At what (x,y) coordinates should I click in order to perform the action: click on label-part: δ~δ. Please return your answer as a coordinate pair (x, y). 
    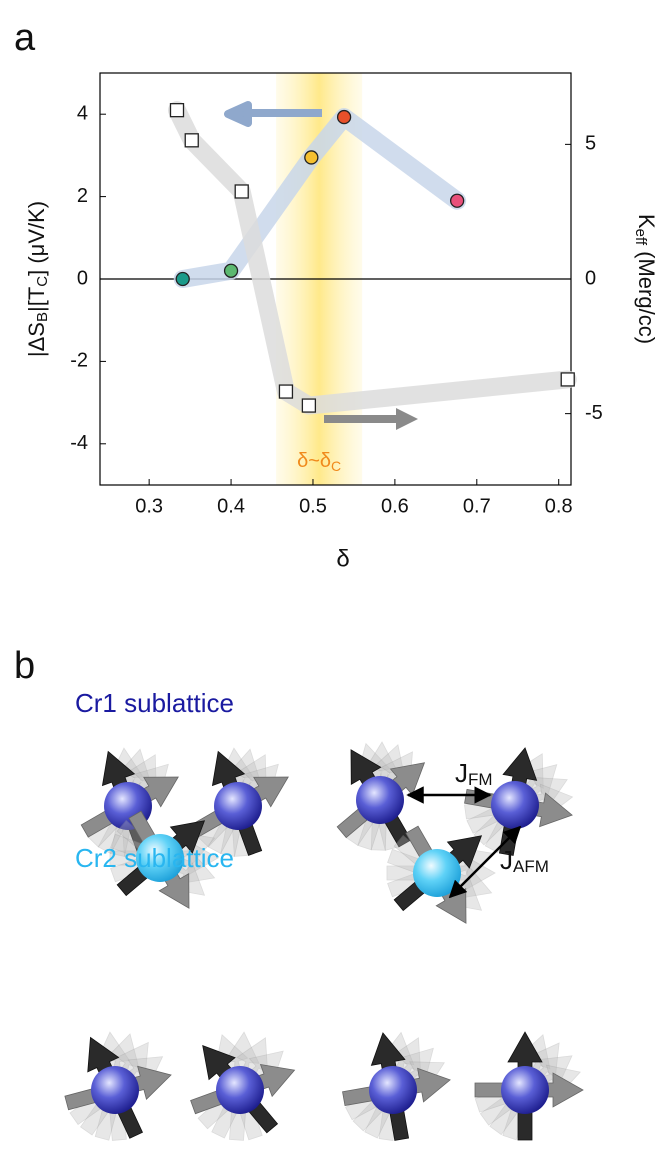
    Looking at the image, I should click on (314, 461).